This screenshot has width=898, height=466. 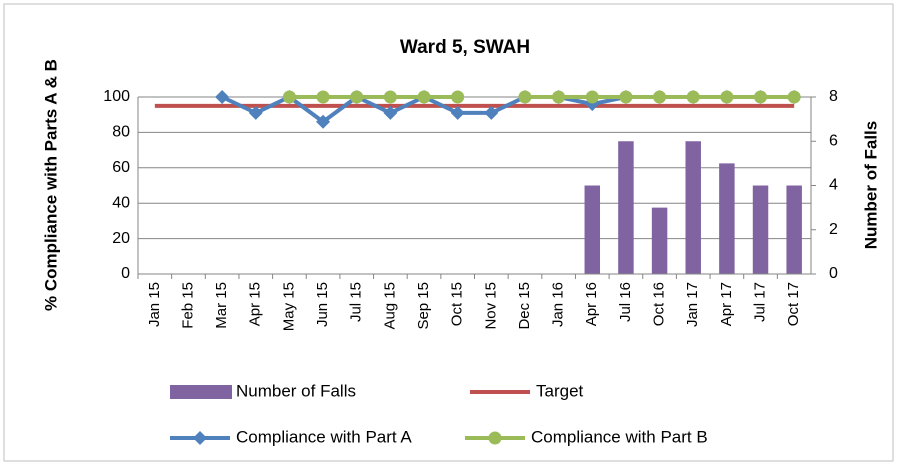 What do you see at coordinates (759, 302) in the screenshot?
I see `x-tick-label: Jul 17` at bounding box center [759, 302].